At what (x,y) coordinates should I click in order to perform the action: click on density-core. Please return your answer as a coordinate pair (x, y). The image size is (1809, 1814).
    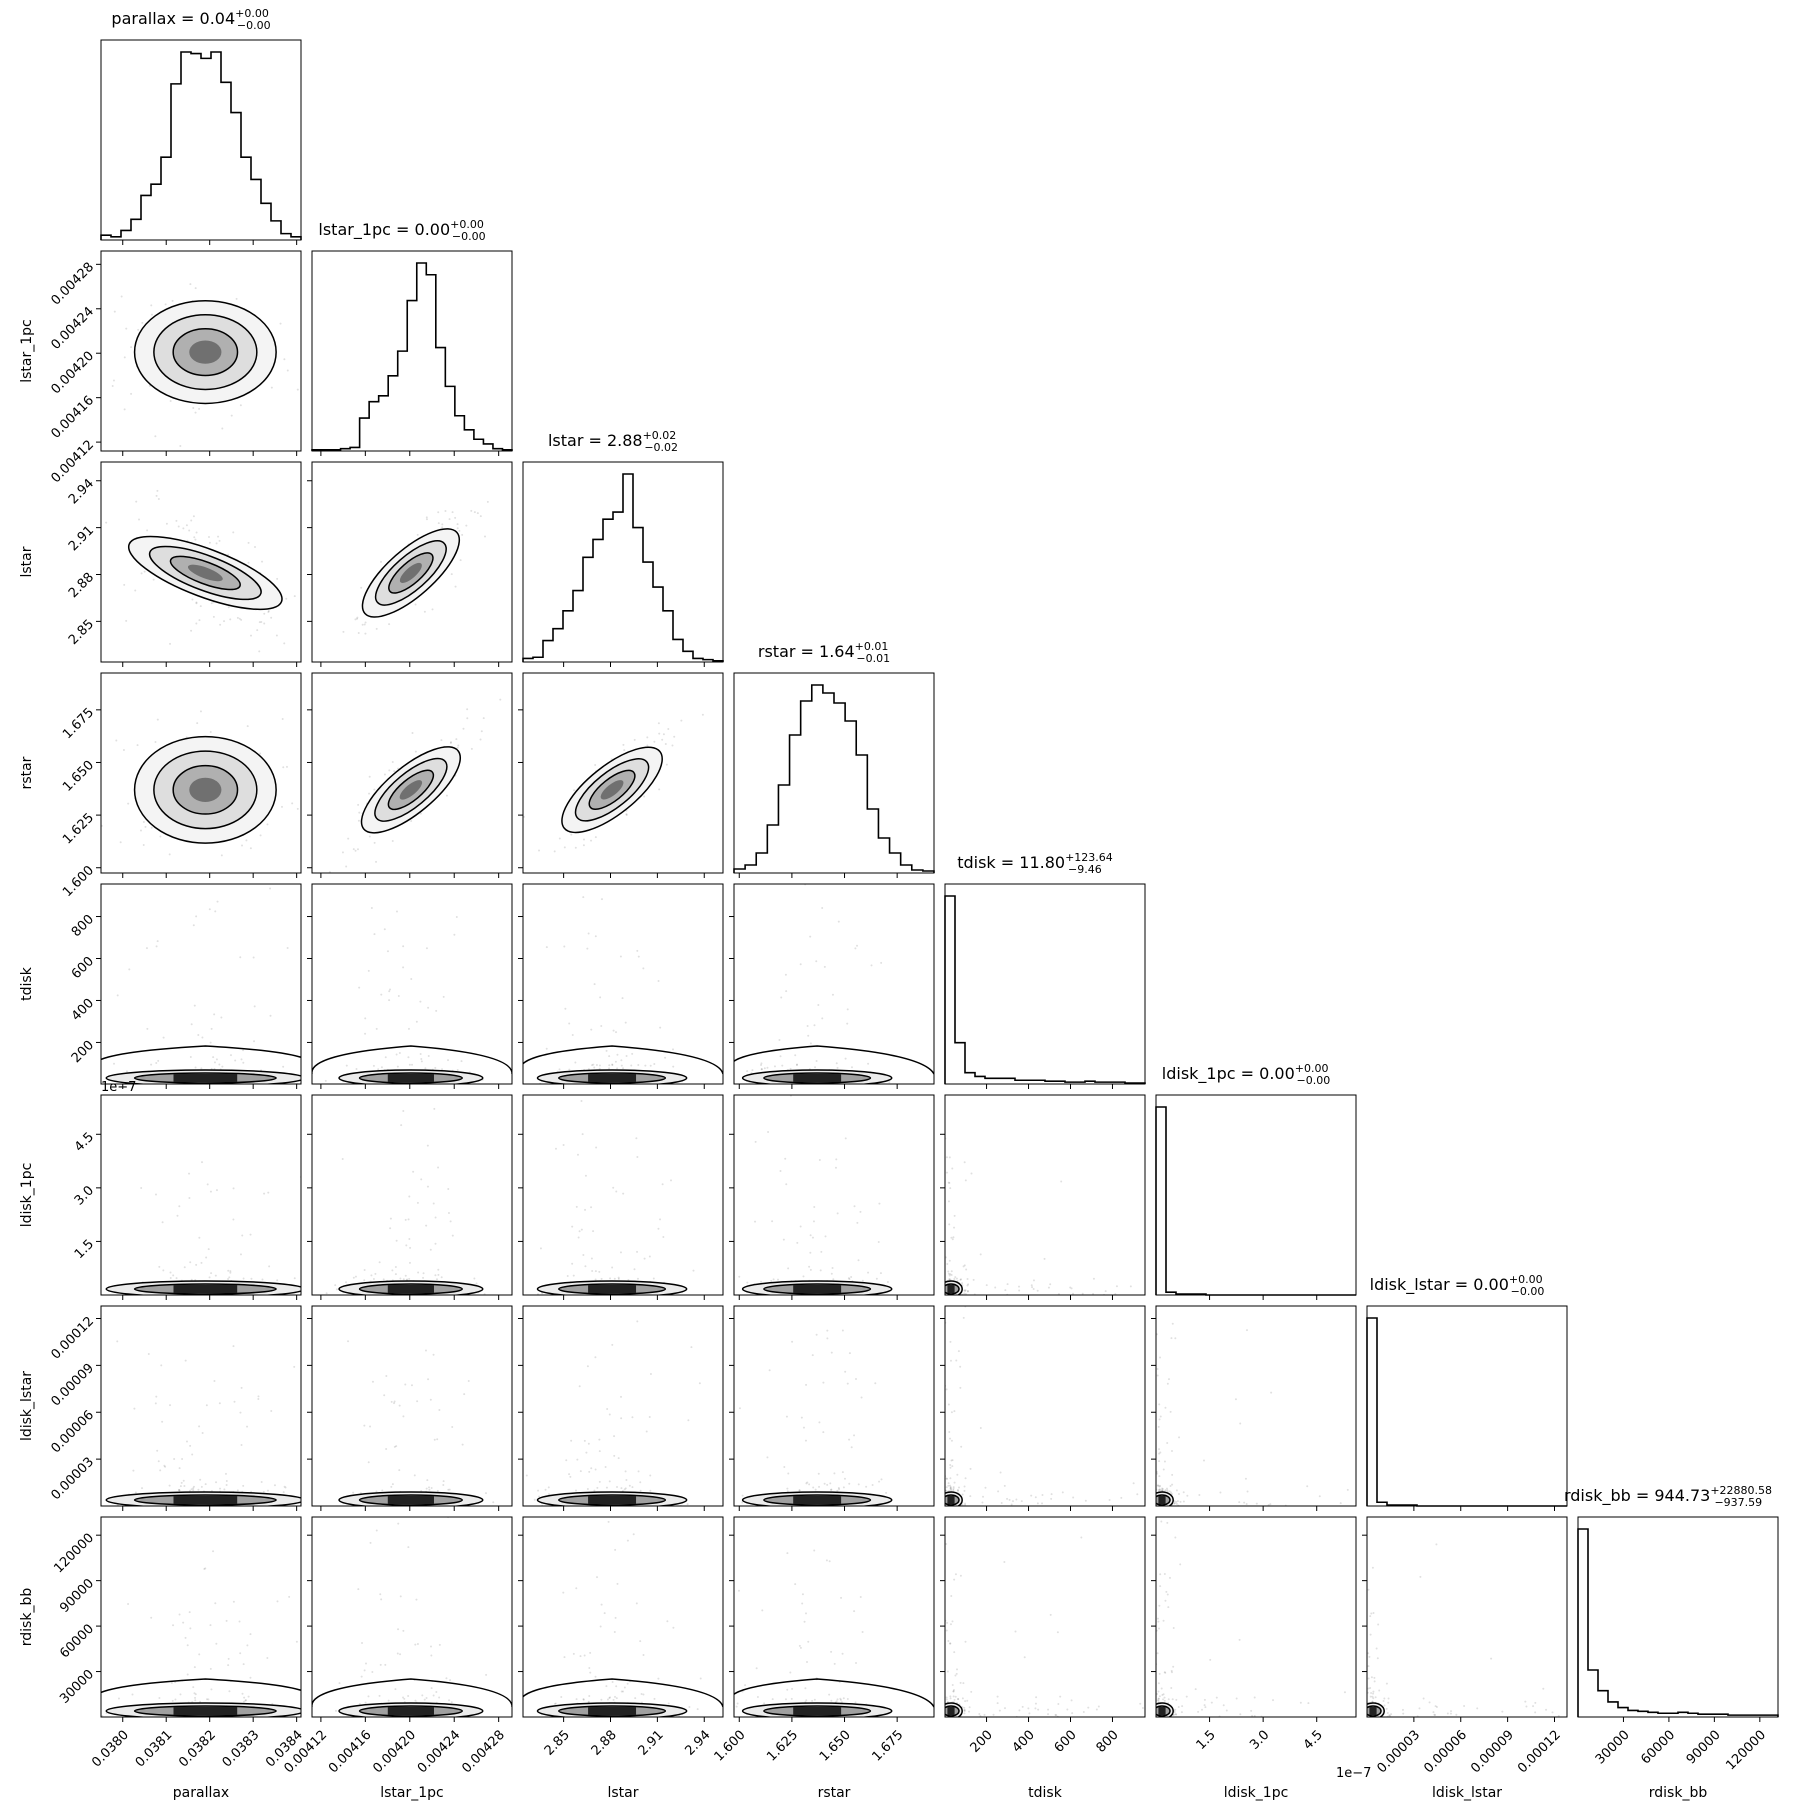
    Looking at the image, I should click on (411, 1078).